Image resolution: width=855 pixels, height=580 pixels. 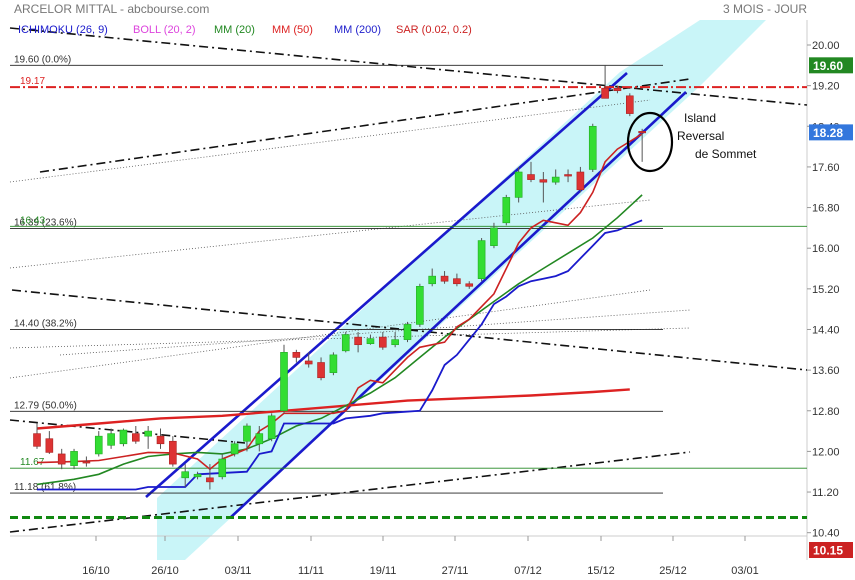 I want to click on fib-label-4: 11.18 (61.8%), so click(x=45, y=487).